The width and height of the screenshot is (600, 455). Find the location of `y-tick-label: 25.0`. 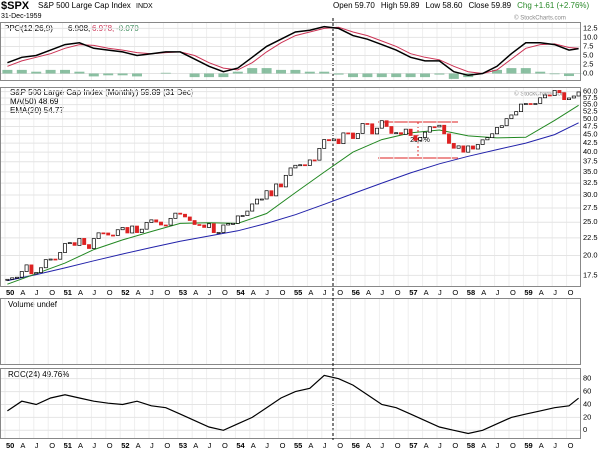

y-tick-label: 25.0 is located at coordinates (590, 221).